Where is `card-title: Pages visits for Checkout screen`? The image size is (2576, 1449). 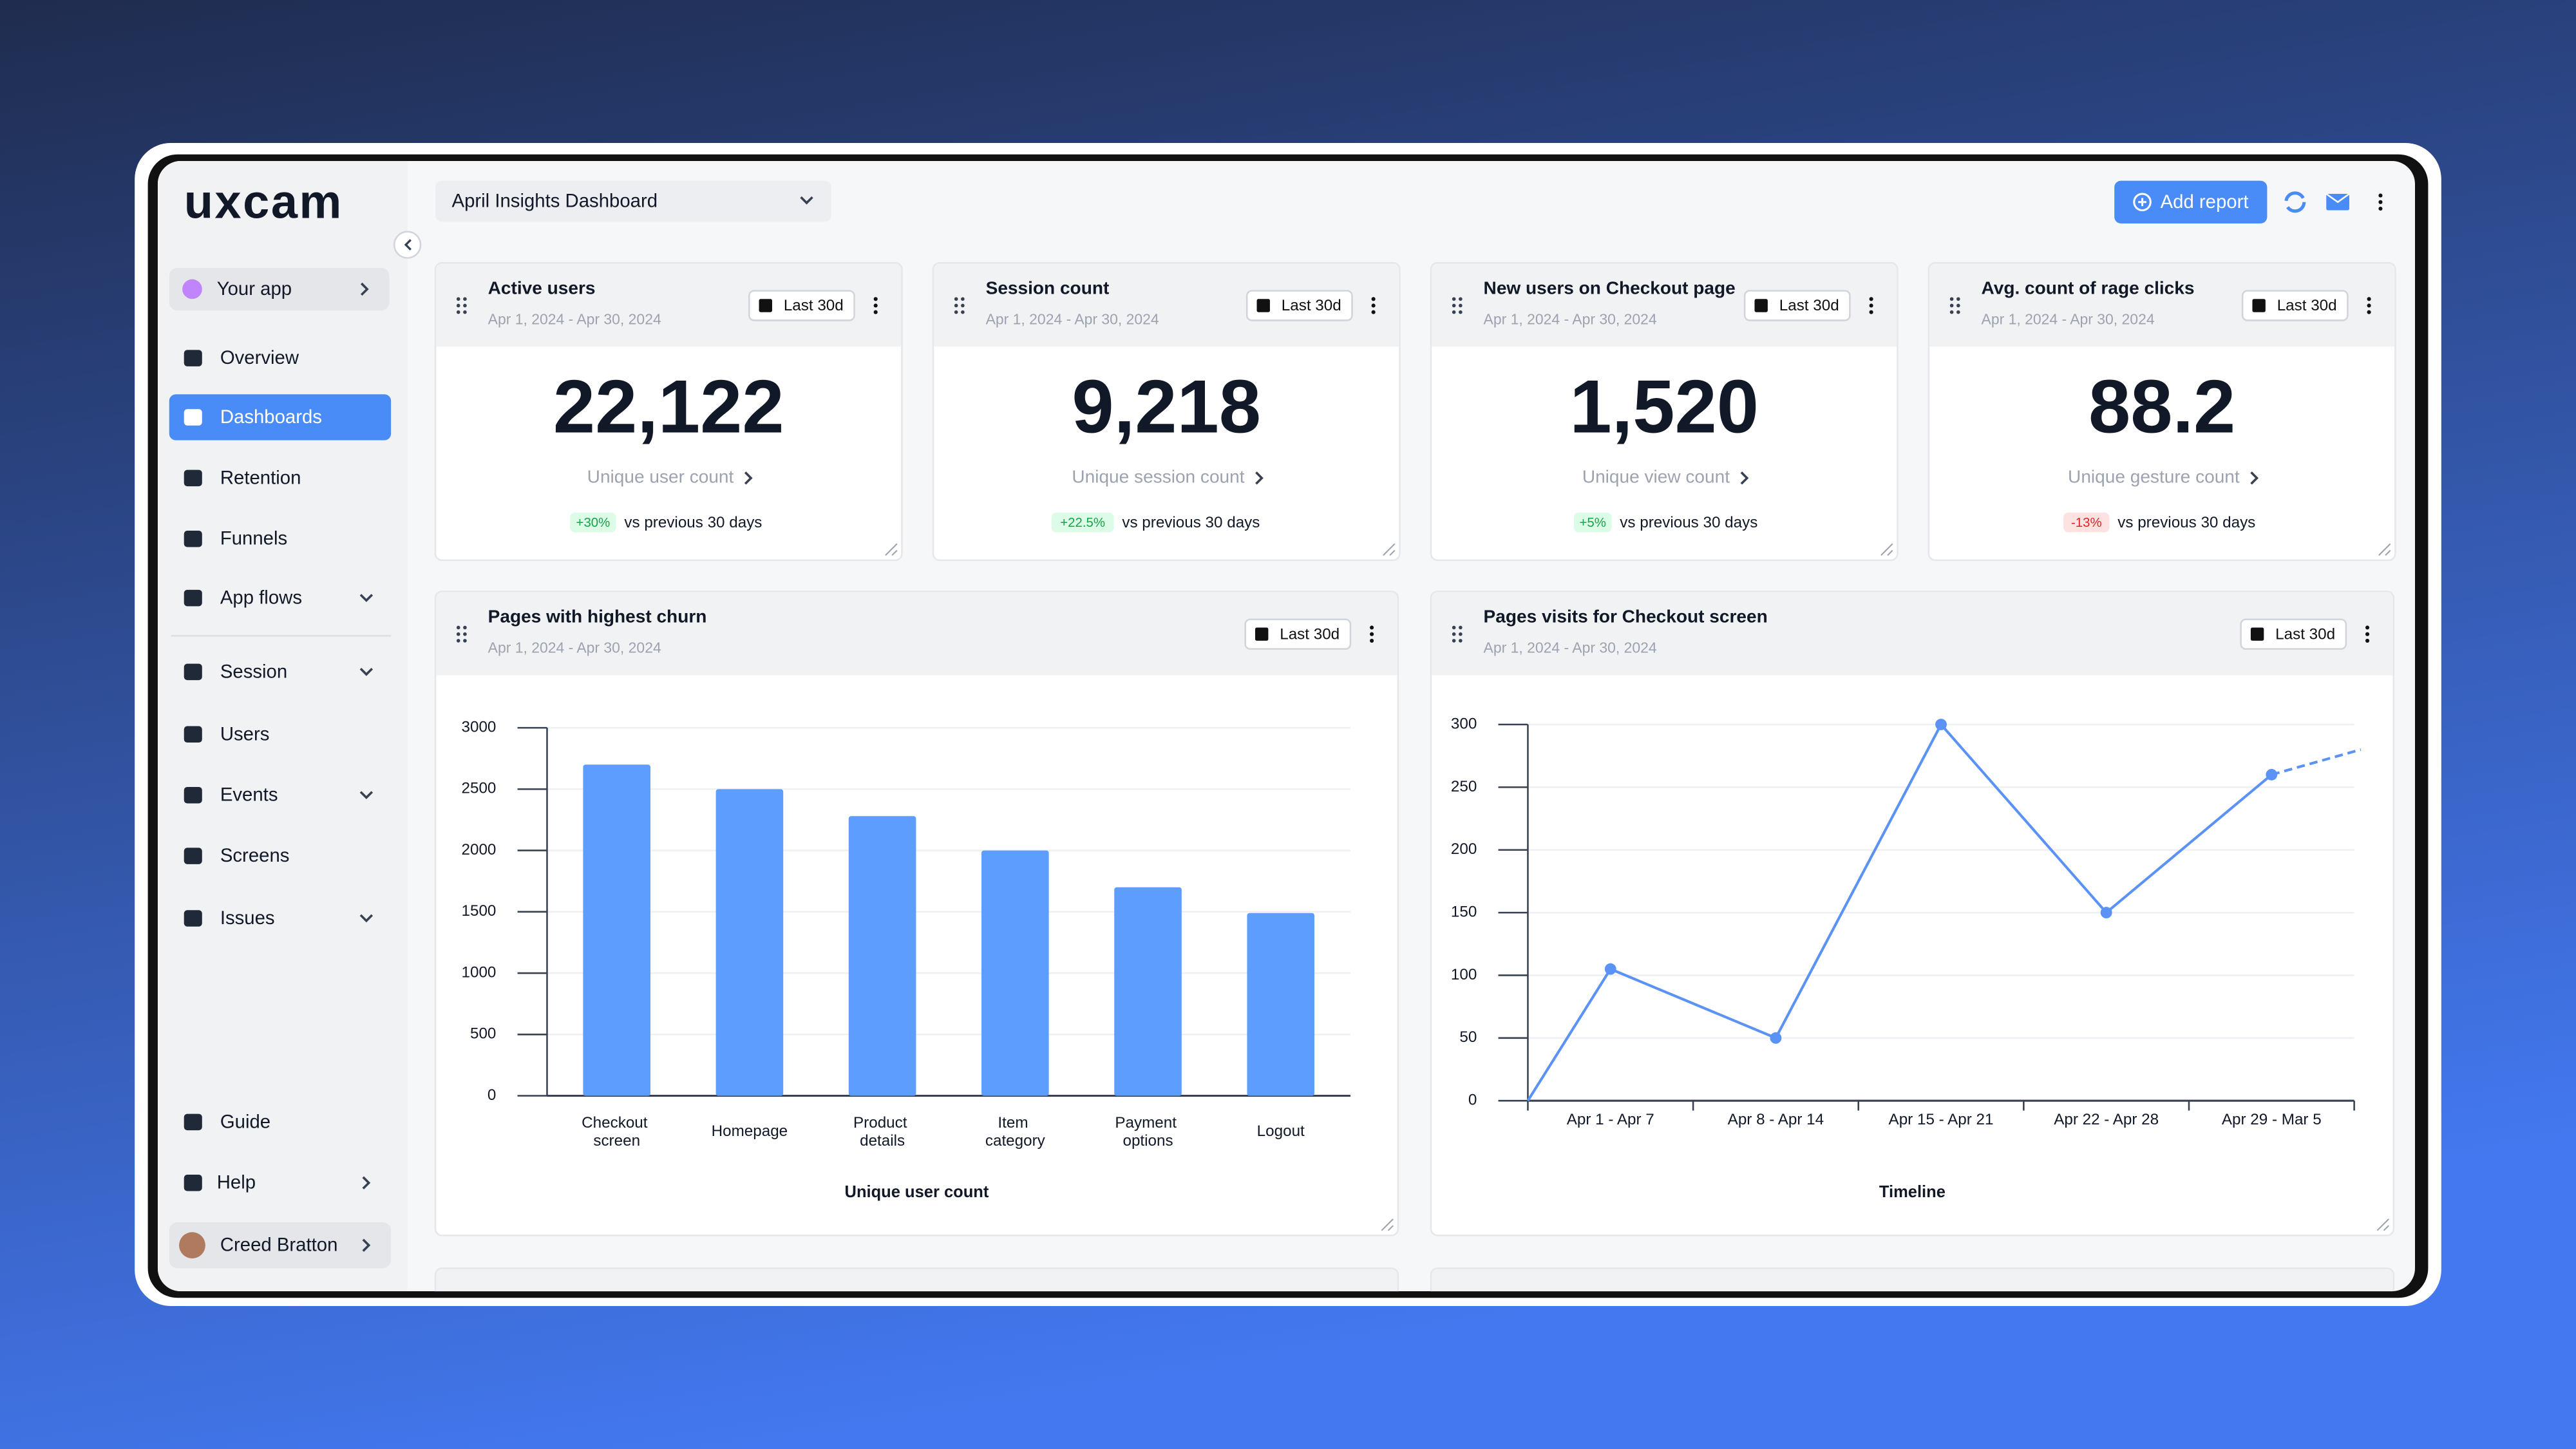
card-title: Pages visits for Checkout screen is located at coordinates (1626, 617).